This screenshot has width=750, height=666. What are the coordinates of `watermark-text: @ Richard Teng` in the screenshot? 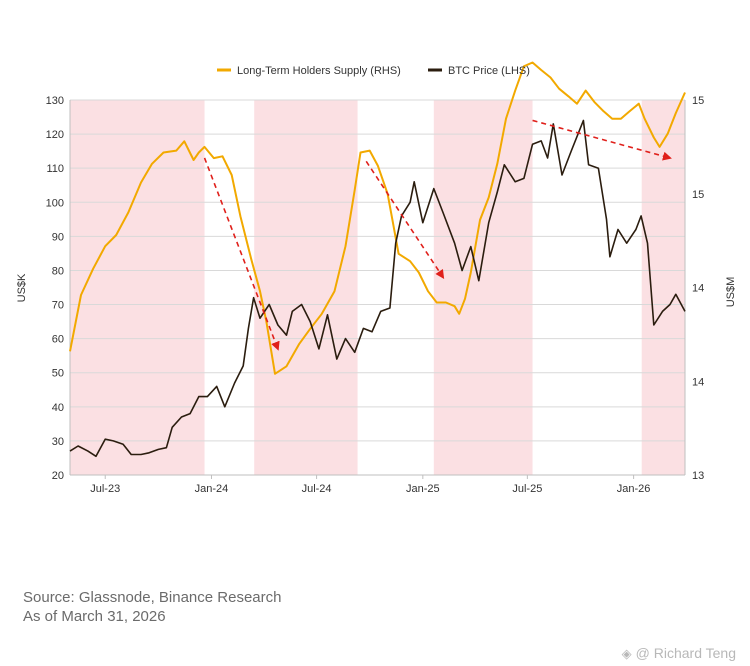 It's located at (685, 653).